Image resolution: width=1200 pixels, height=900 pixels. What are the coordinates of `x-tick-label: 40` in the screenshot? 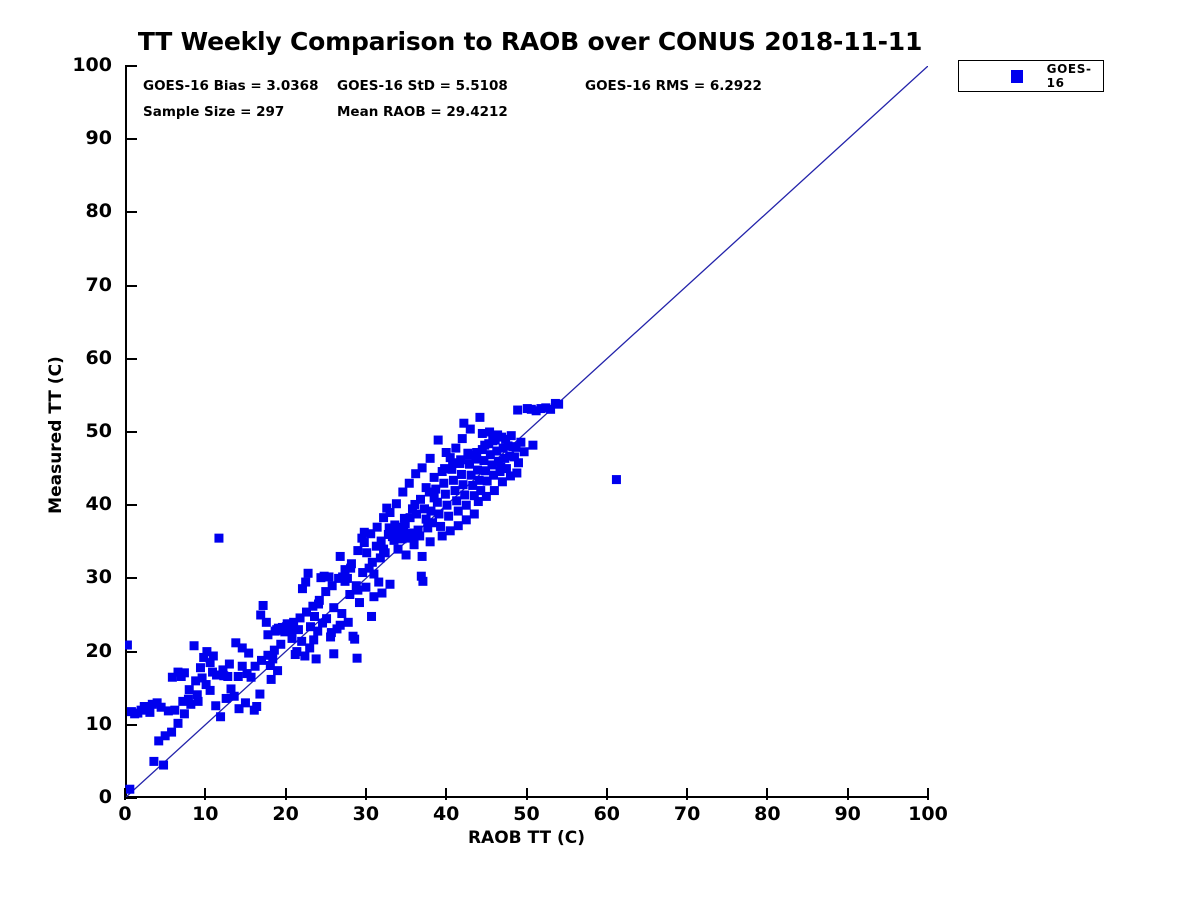 It's located at (446, 814).